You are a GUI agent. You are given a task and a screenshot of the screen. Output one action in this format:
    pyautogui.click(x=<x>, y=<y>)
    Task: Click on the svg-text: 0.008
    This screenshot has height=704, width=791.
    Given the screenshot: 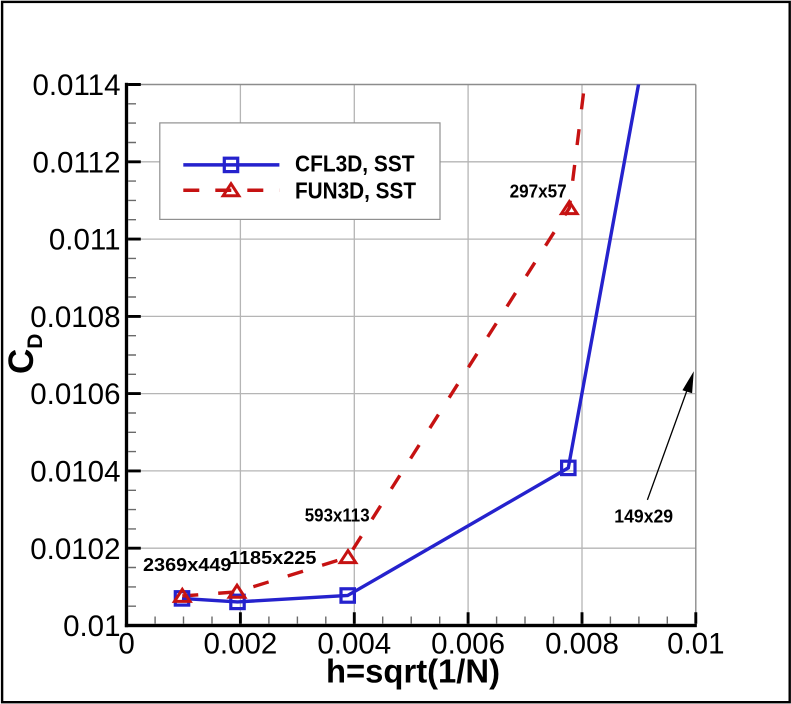 What is the action you would take?
    pyautogui.click(x=582, y=643)
    